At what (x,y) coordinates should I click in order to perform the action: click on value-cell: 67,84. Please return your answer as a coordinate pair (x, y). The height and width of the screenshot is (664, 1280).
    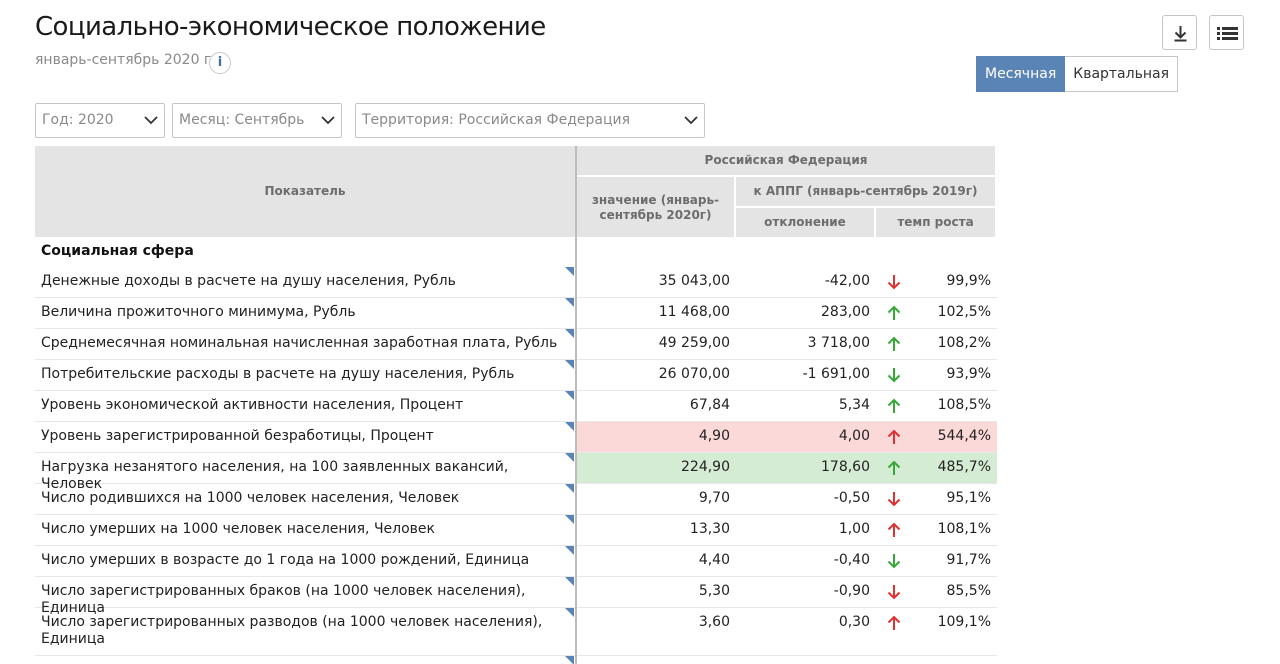
    Looking at the image, I should click on (709, 405).